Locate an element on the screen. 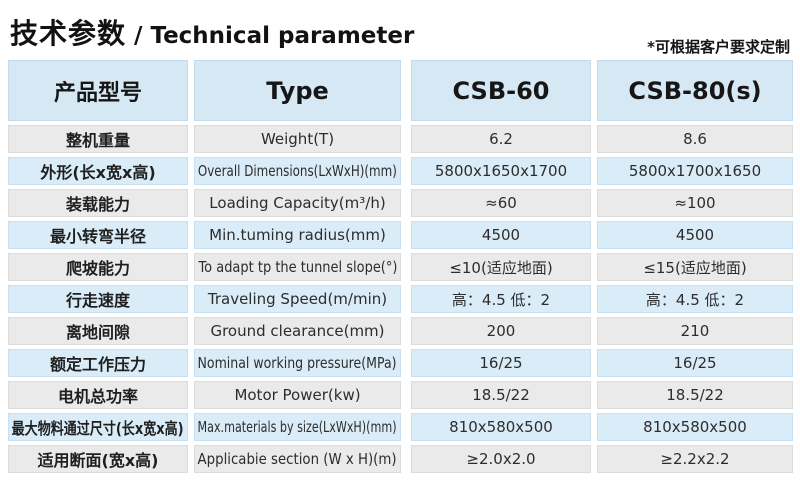 This screenshot has height=499, width=800. csb80-value: 210 is located at coordinates (695, 331).